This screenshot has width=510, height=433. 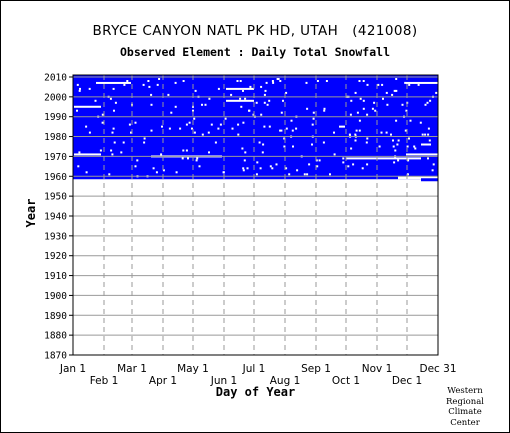 What do you see at coordinates (465, 412) in the screenshot?
I see `credit-line: Climate` at bounding box center [465, 412].